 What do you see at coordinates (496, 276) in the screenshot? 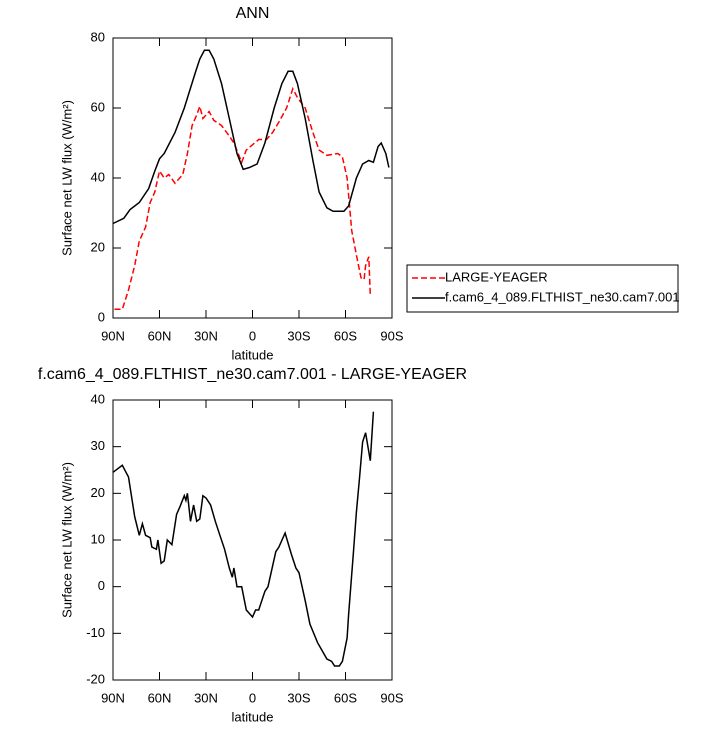
I see `legend-label: LARGE-YEAGER` at bounding box center [496, 276].